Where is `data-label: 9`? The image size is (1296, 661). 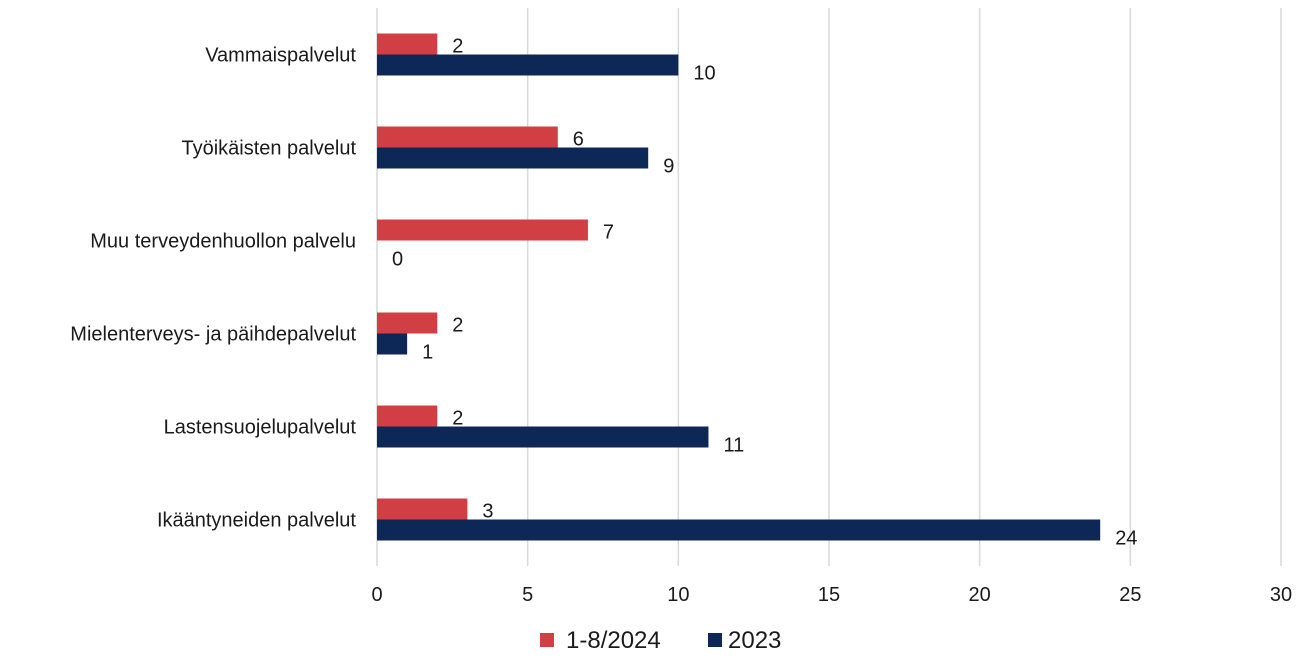
data-label: 9 is located at coordinates (668, 167).